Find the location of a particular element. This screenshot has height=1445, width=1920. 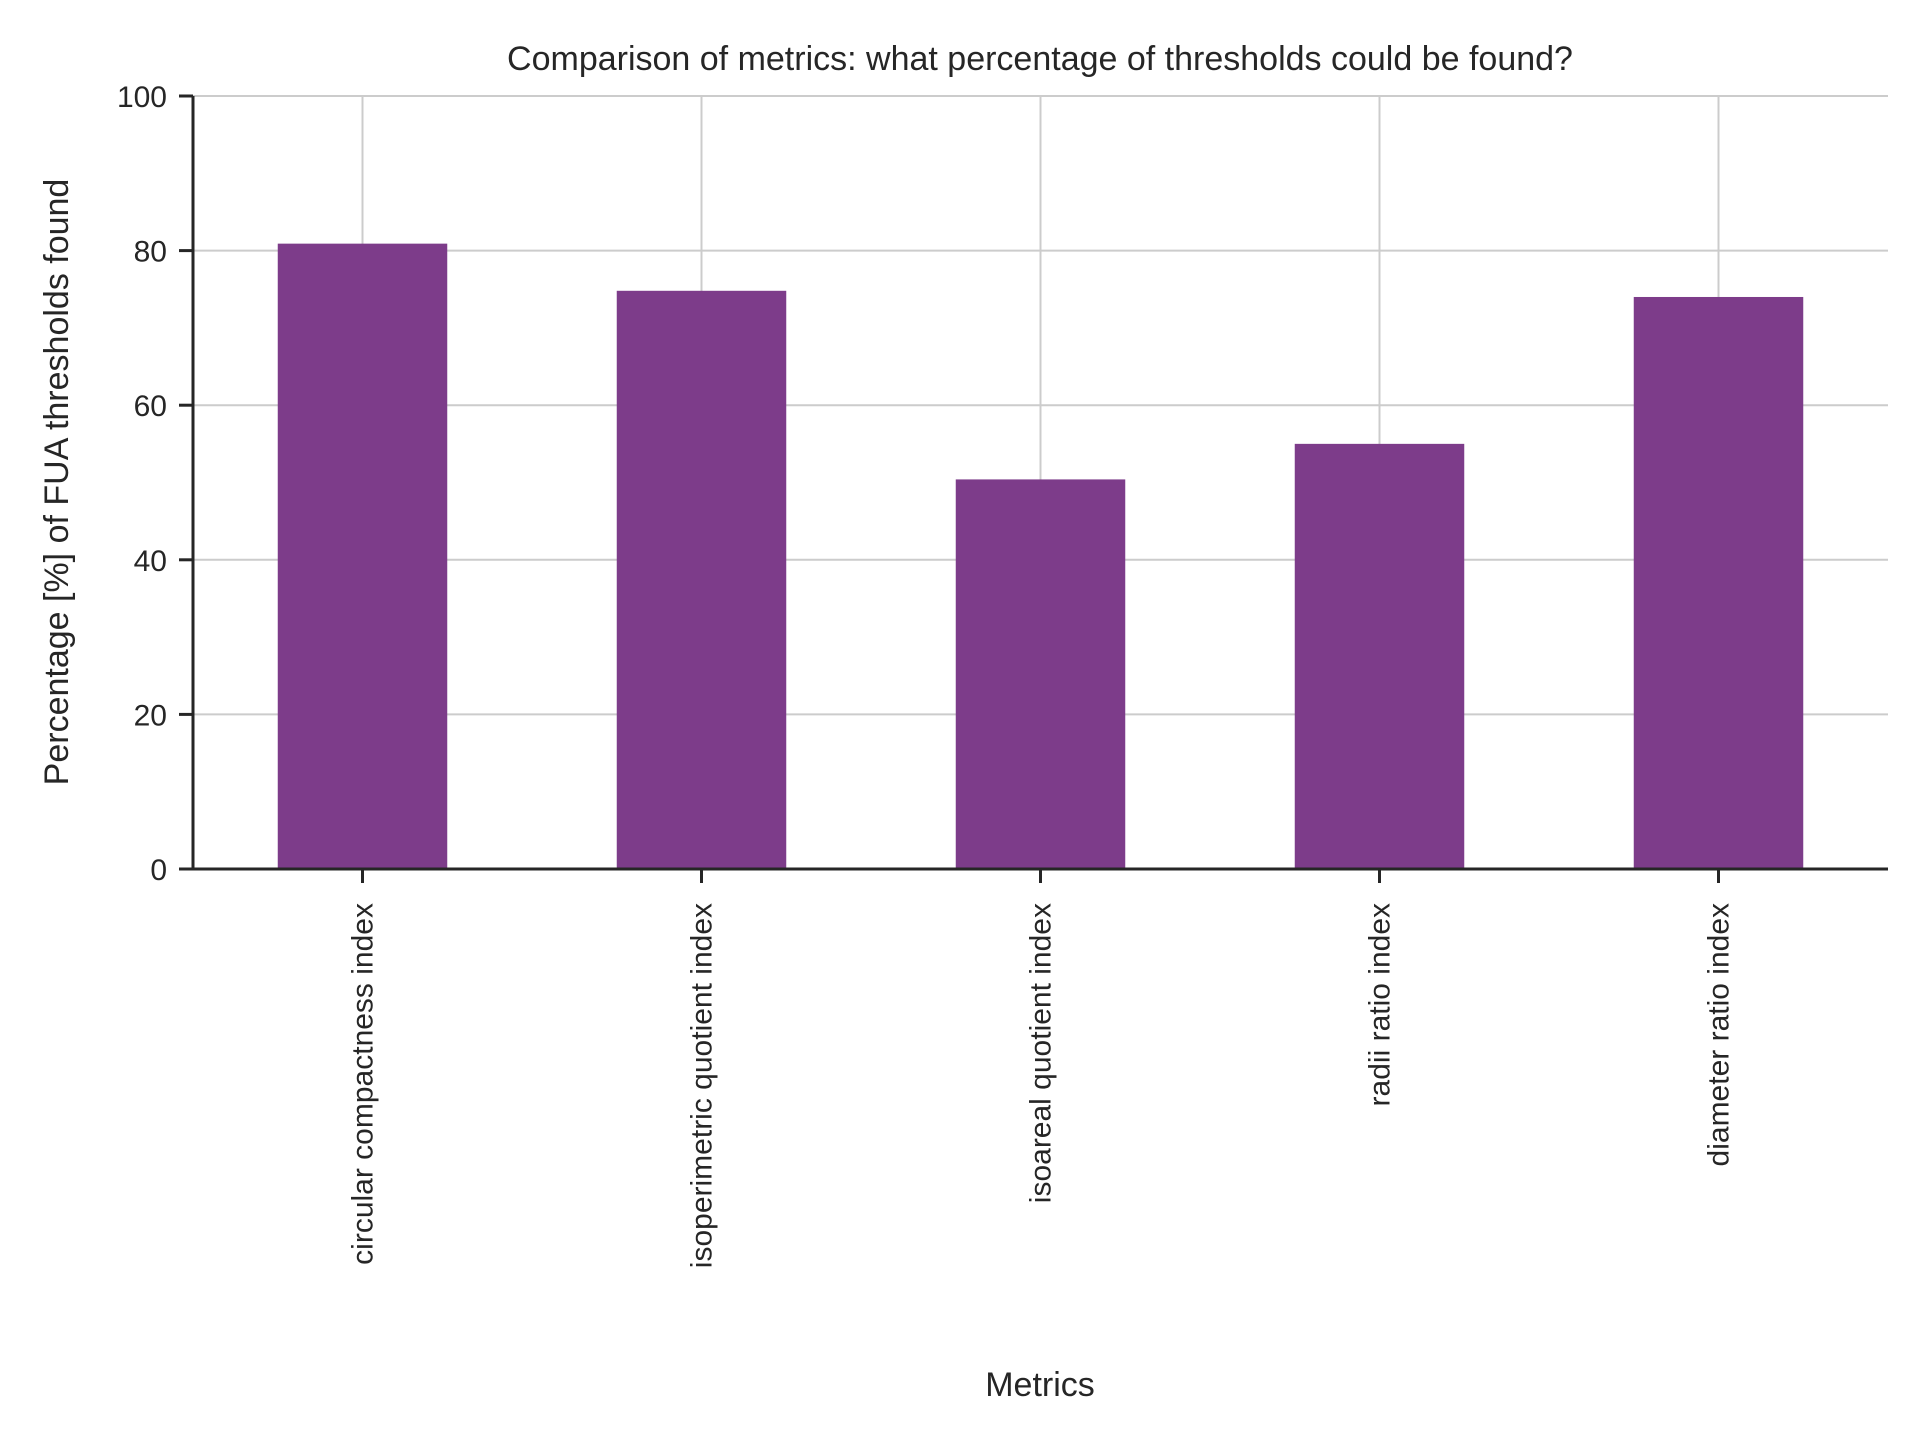

x-tick-label: circular compactness index is located at coordinates (363, 1084).